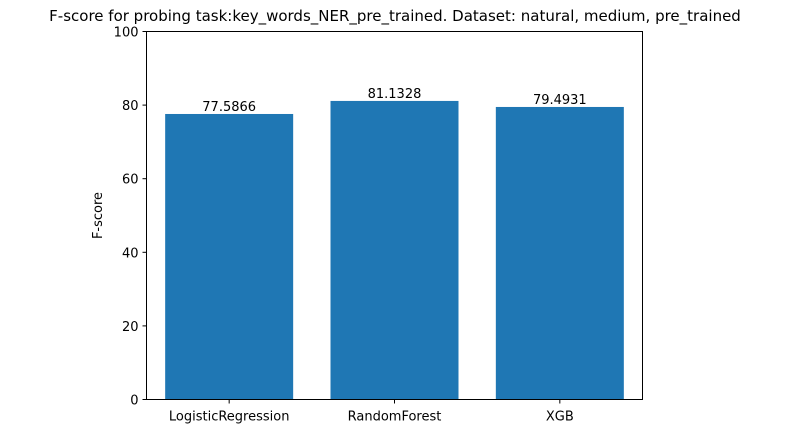 This screenshot has width=790, height=437. I want to click on y-tick-label-4: 80, so click(130, 106).